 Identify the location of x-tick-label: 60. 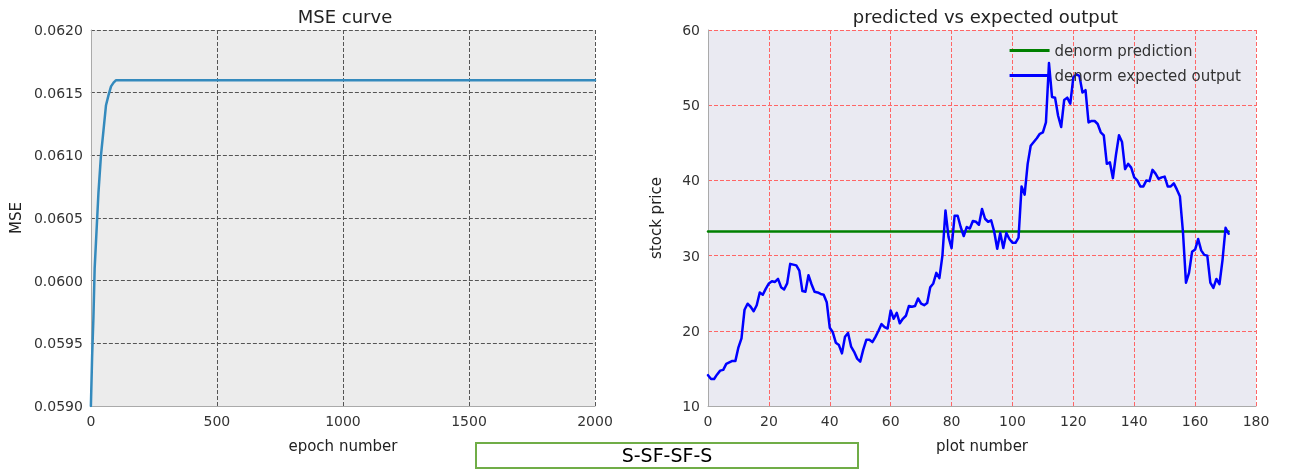
(890, 421).